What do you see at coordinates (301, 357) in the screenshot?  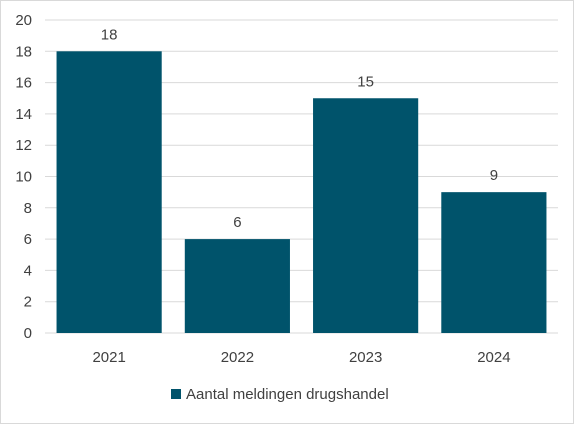 I see `x-axis-ticks: 2021 2022 2023 2024` at bounding box center [301, 357].